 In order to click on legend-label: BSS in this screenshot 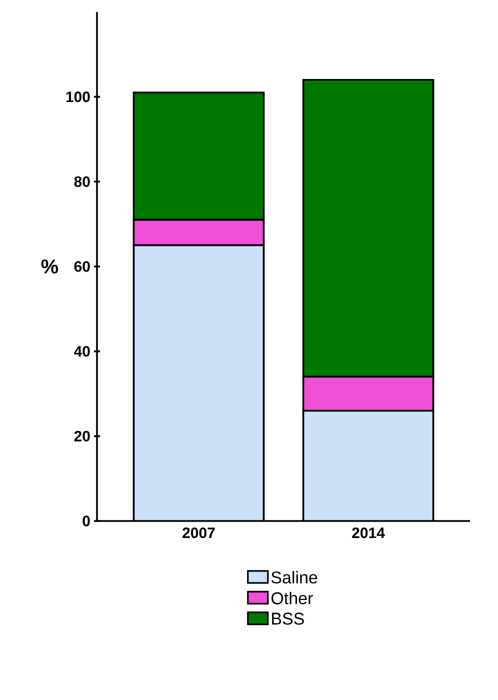, I will do `click(288, 618)`.